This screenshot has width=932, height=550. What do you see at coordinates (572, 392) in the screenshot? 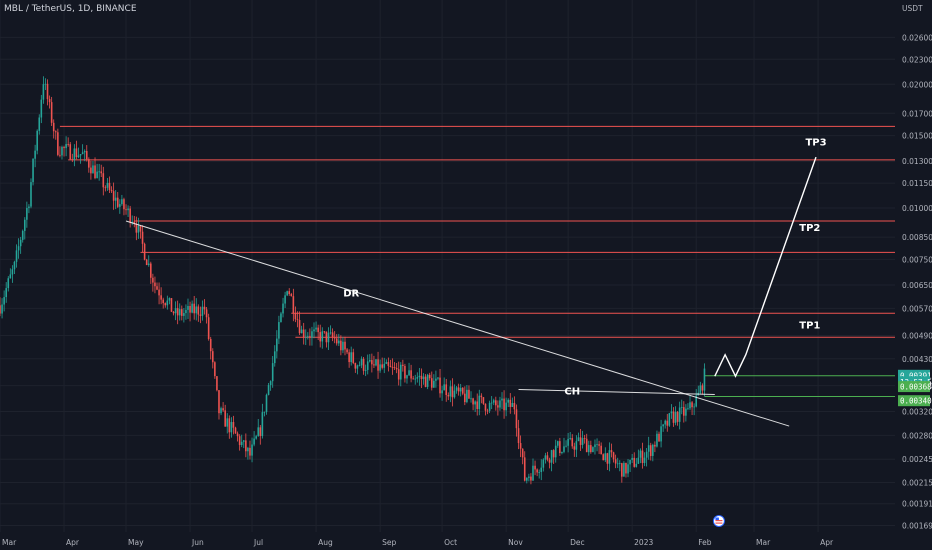
I see `annotation-ch: CH` at bounding box center [572, 392].